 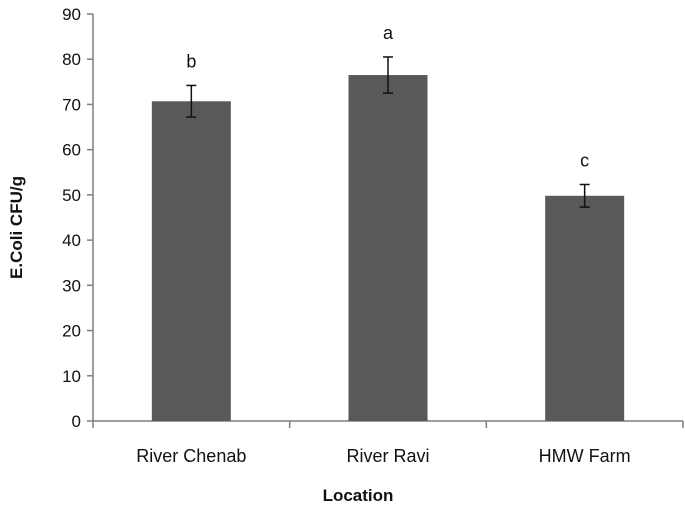 What do you see at coordinates (71, 104) in the screenshot?
I see `y-tick-label: 70` at bounding box center [71, 104].